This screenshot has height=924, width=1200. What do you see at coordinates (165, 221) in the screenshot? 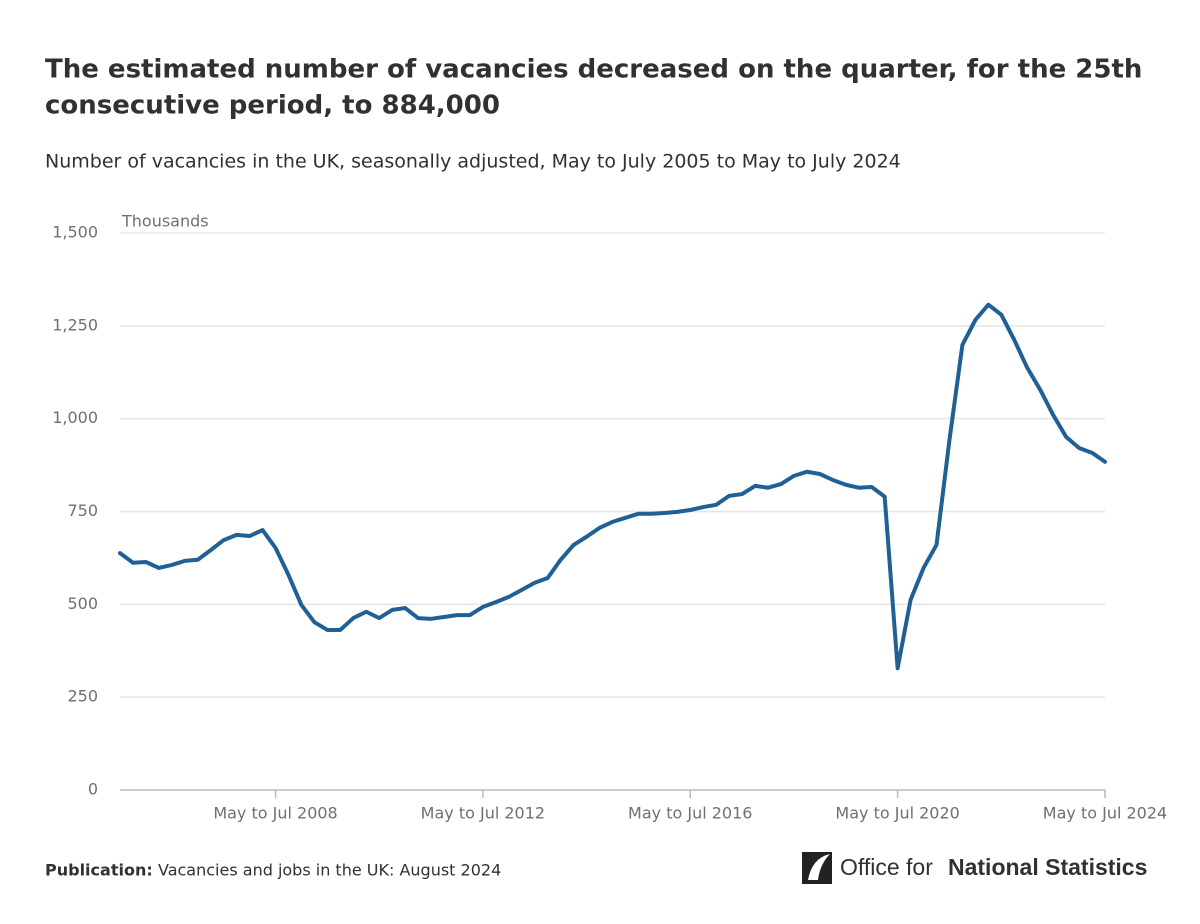
I see `y-axis-label: Thousands` at bounding box center [165, 221].